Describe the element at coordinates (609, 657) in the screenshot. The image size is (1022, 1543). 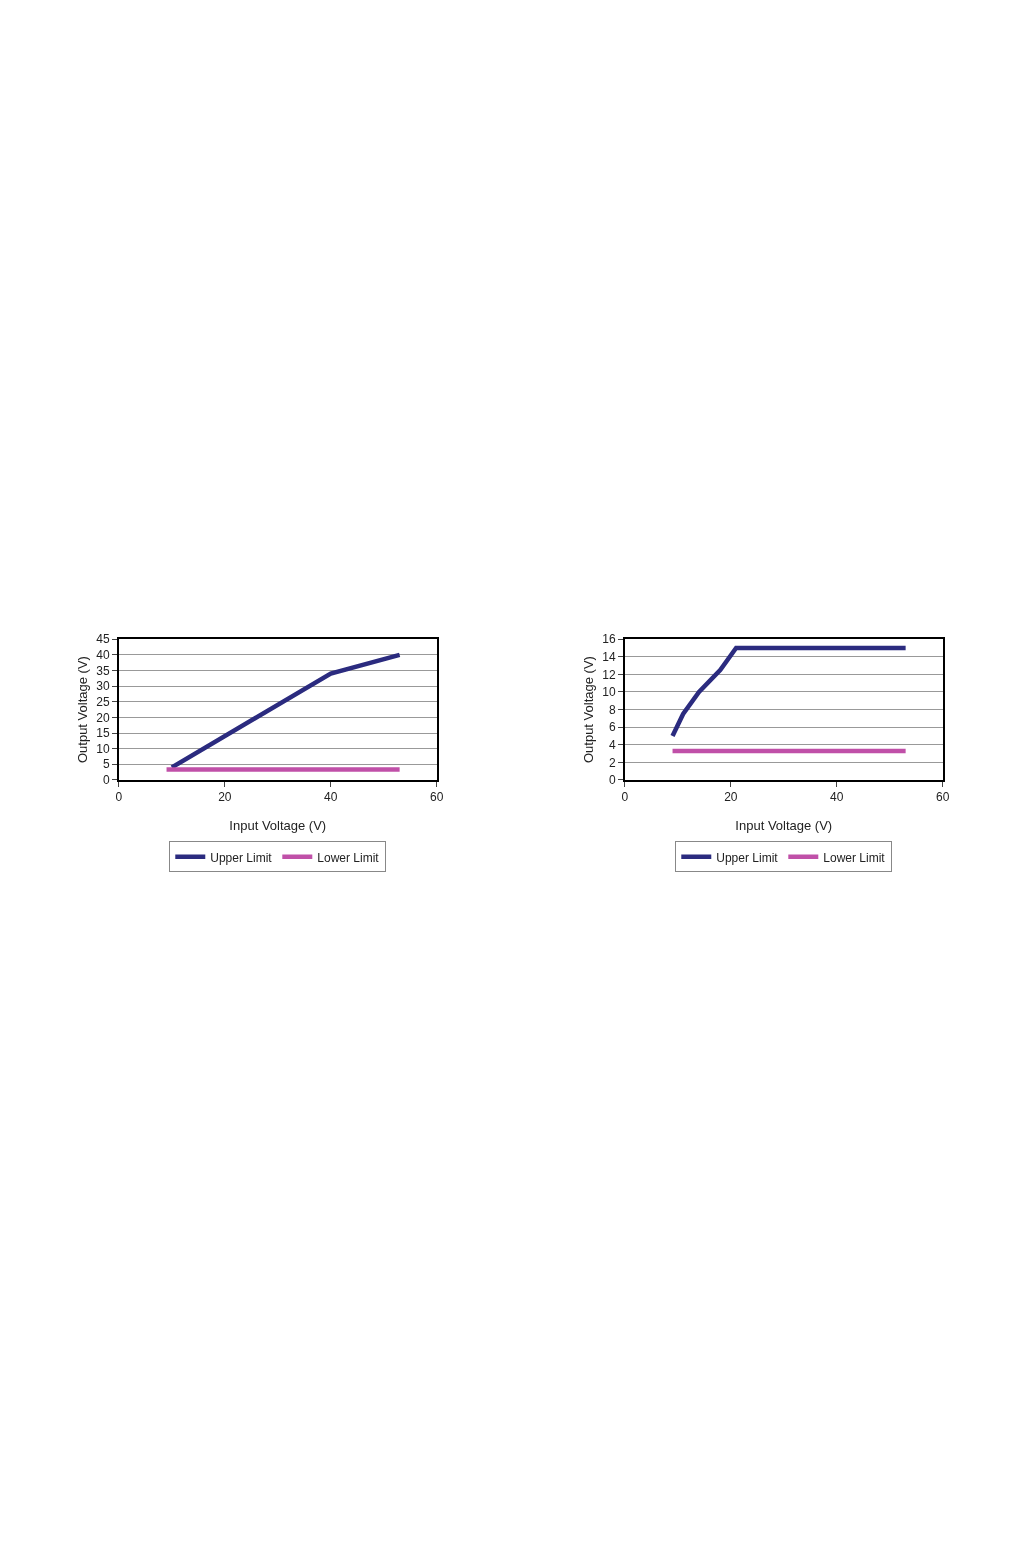
I see `y-tick-label: 14` at that location.